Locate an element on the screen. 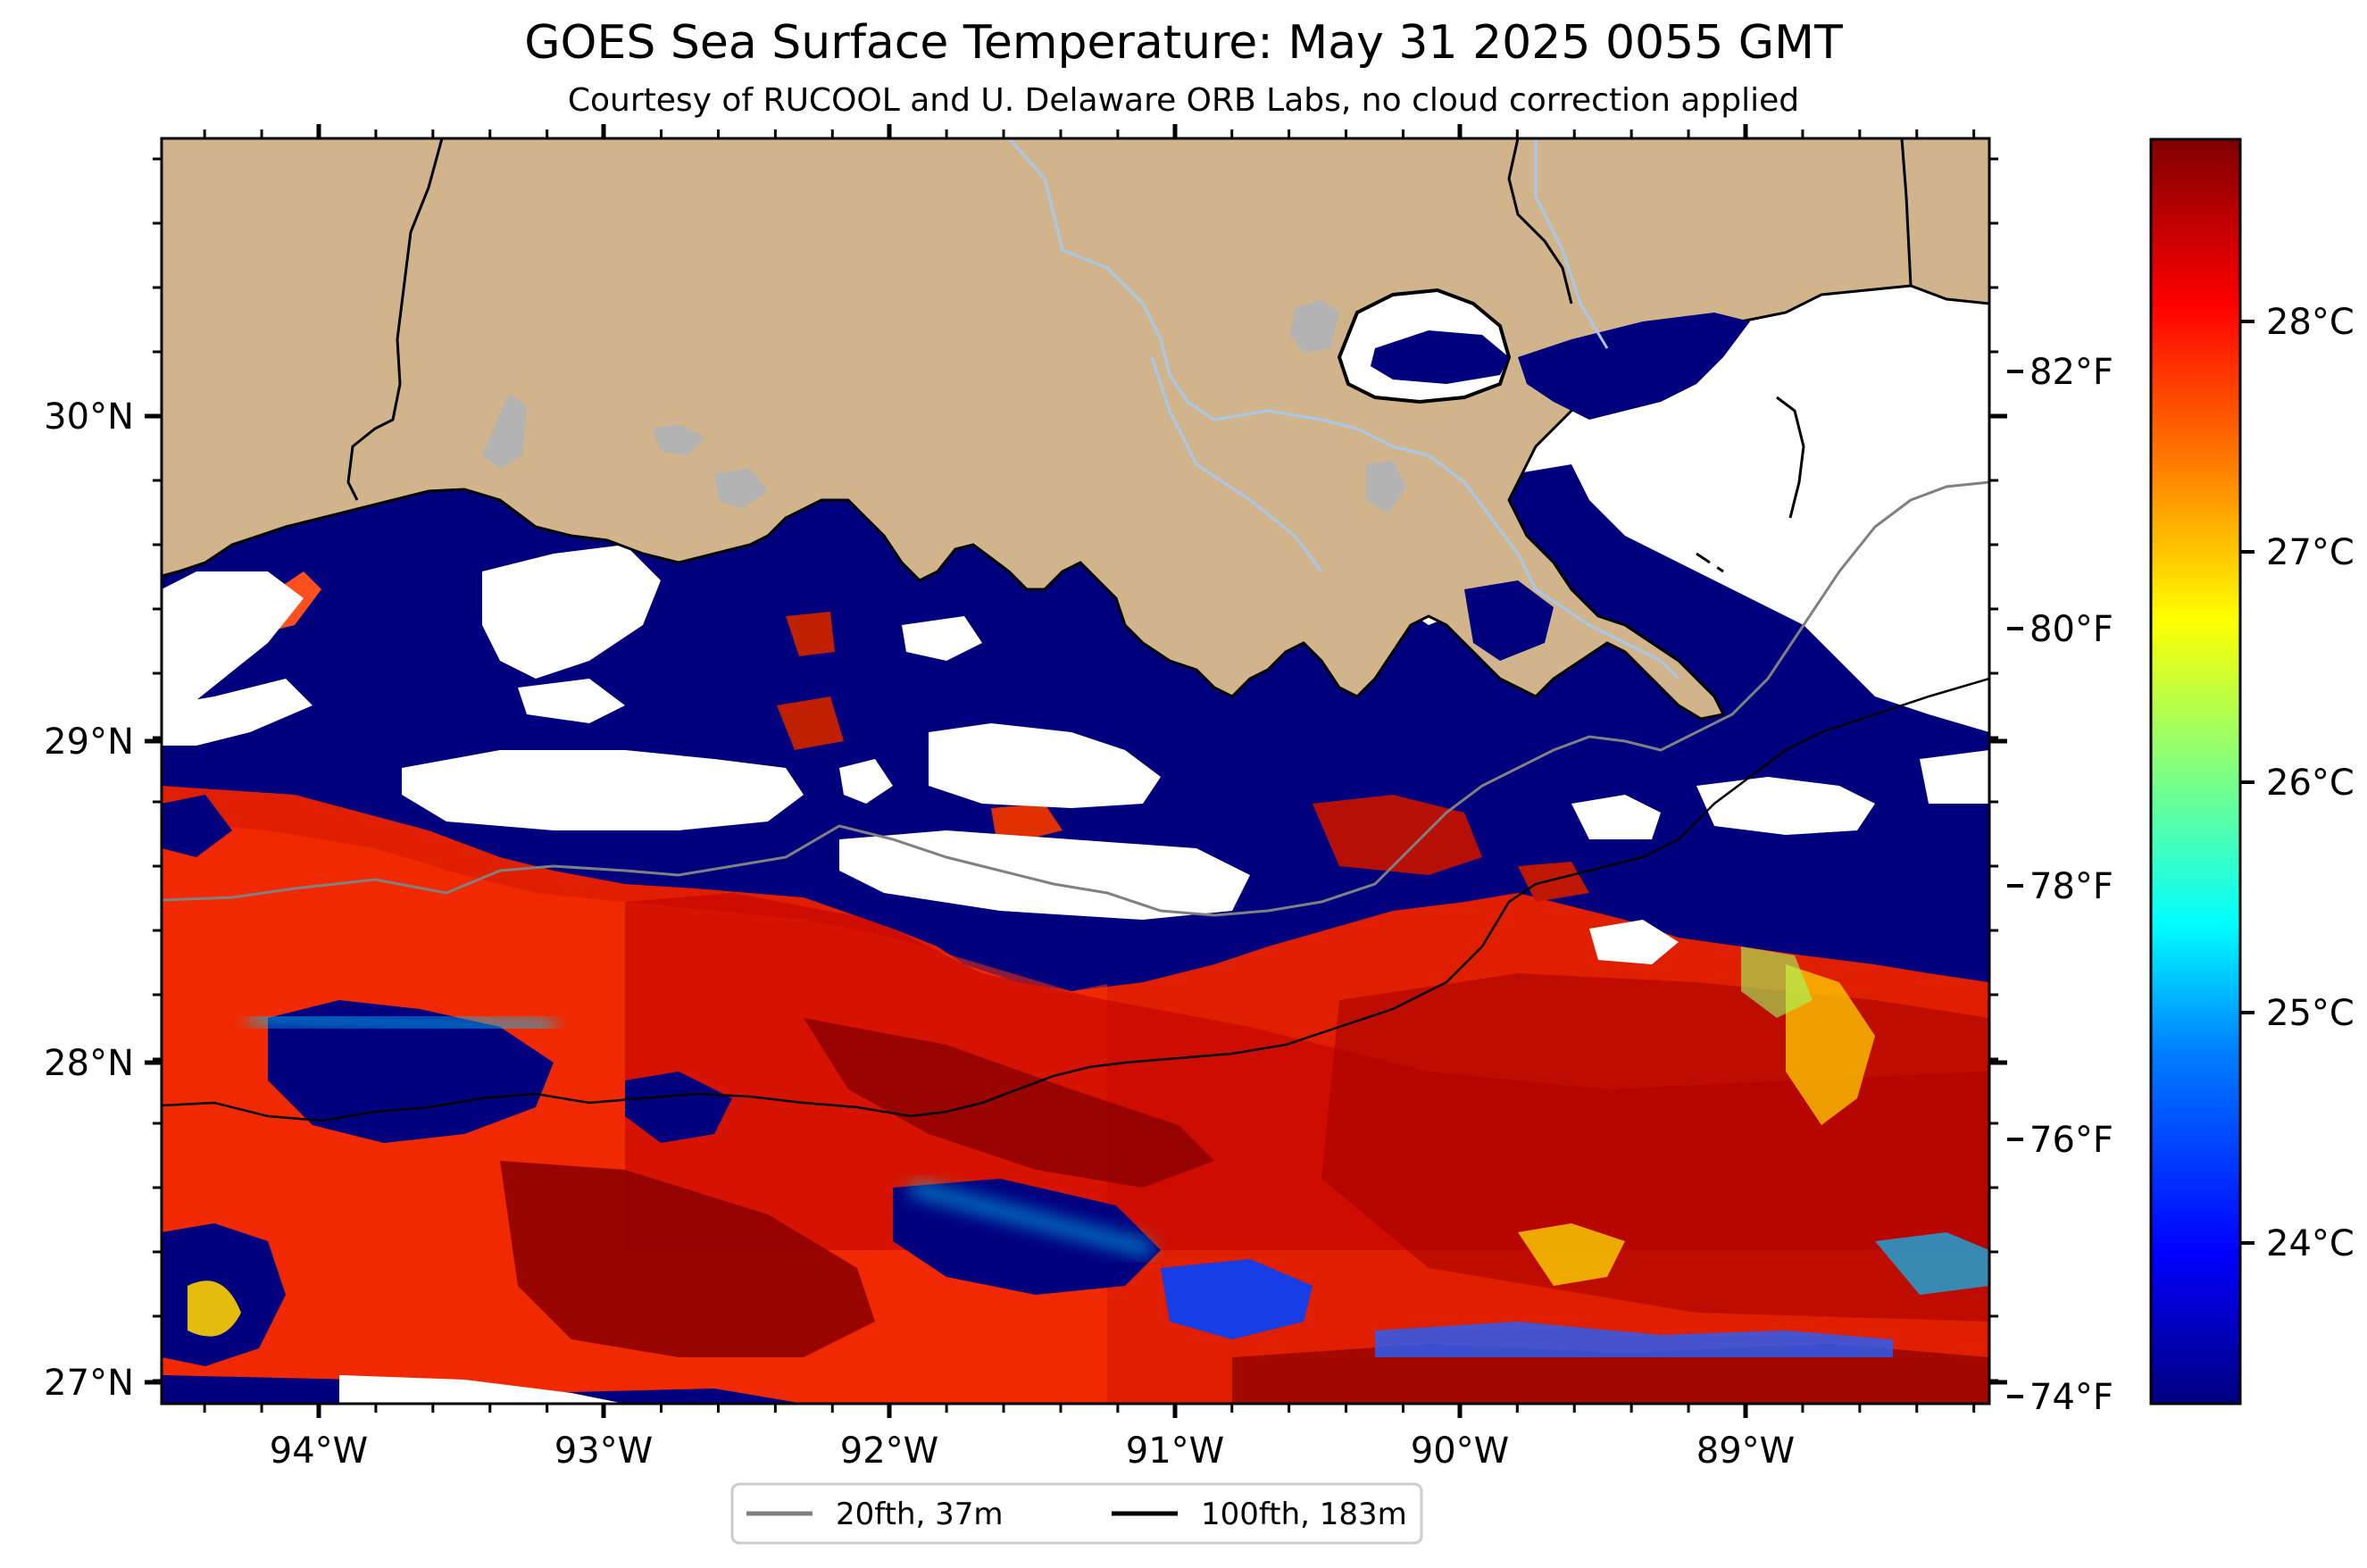 This screenshot has height=1568, width=2367. label-82f: 82°F is located at coordinates (2071, 372).